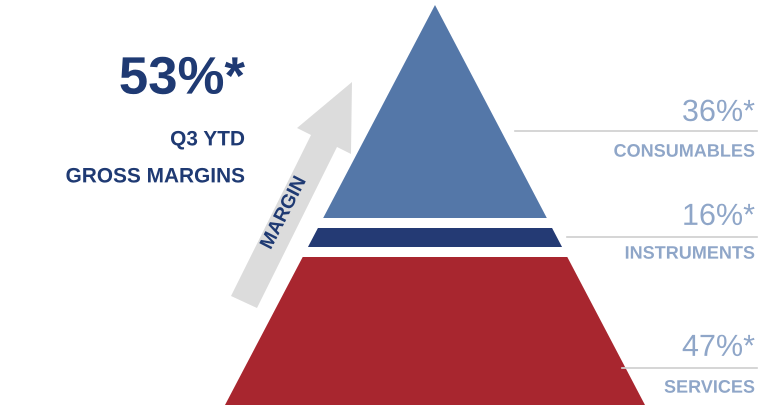  Describe the element at coordinates (709, 386) in the screenshot. I see `category-label: SERVICES` at that location.